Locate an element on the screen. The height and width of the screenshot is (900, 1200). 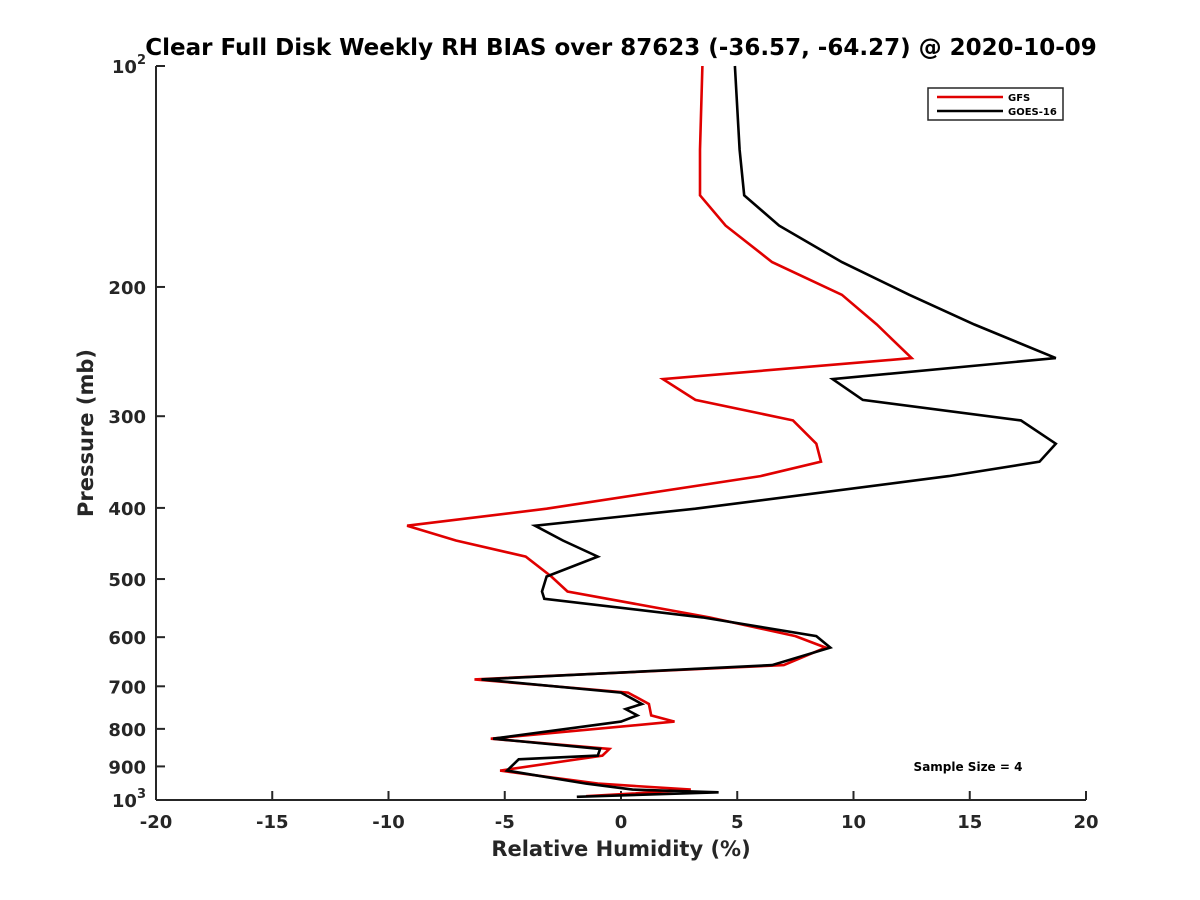
y-tick-label: 600 is located at coordinates (127, 638).